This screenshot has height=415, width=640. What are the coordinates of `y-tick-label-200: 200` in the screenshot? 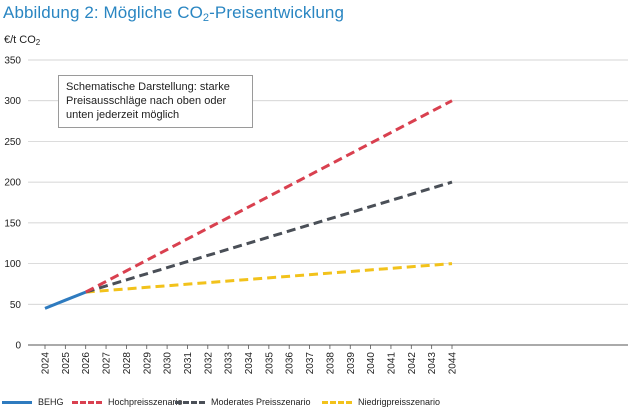 It's located at (12, 183).